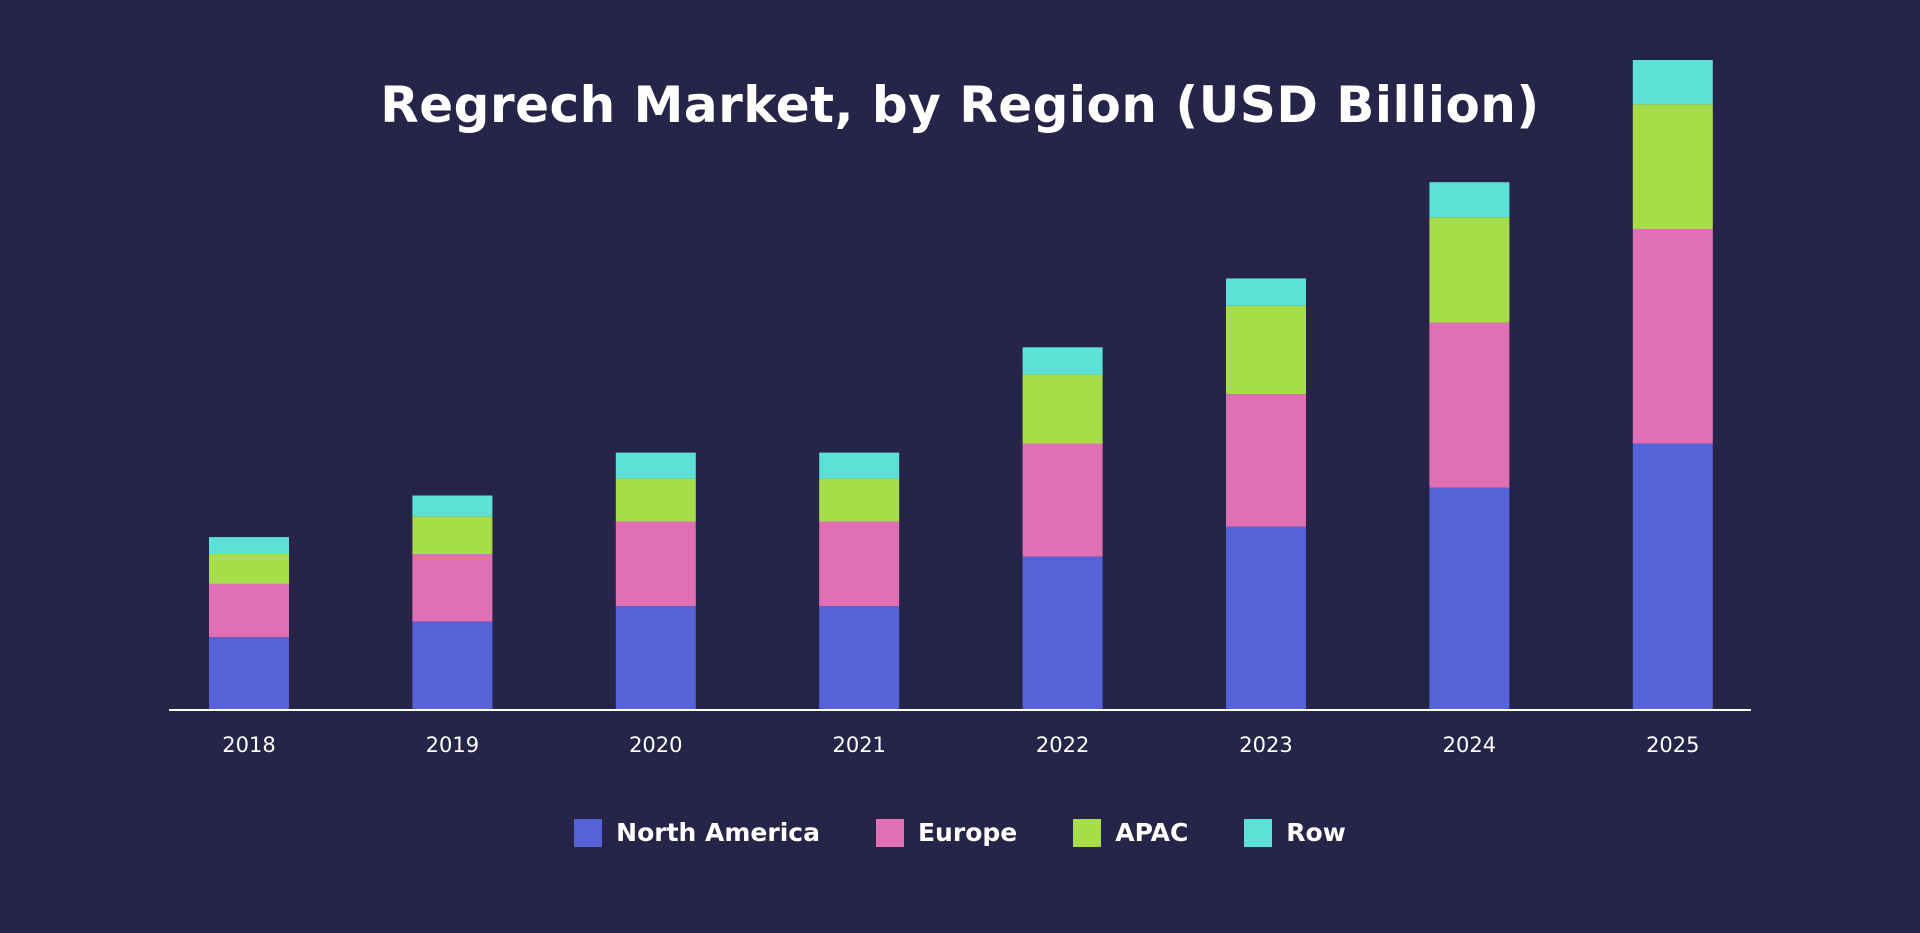 The height and width of the screenshot is (933, 1920). Describe the element at coordinates (1152, 832) in the screenshot. I see `legend-label: APAC` at that location.